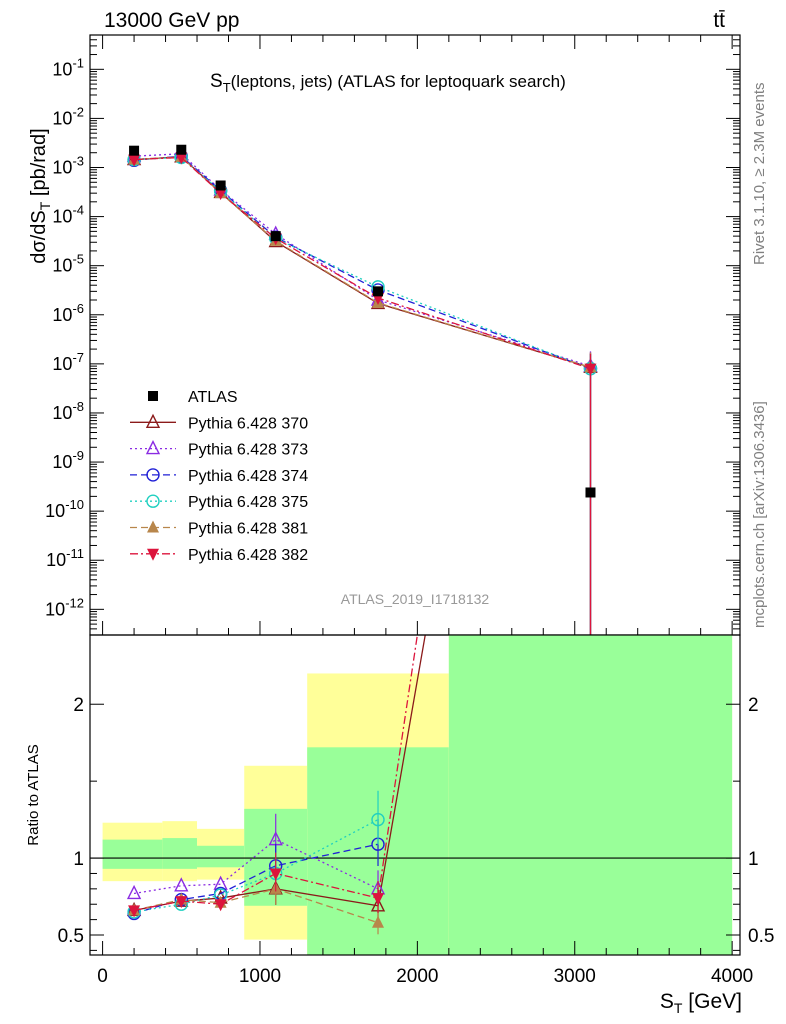 The width and height of the screenshot is (786, 1024). I want to click on main-y-tick-label: 10⁻⁹, so click(68, 460).